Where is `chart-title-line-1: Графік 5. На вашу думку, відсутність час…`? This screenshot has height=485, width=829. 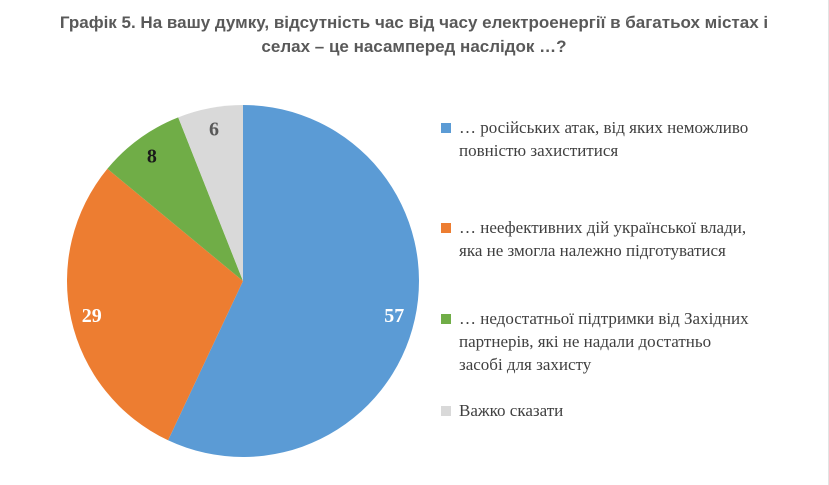
chart-title-line-1: Графік 5. На вашу думку, відсутність час… is located at coordinates (414, 22).